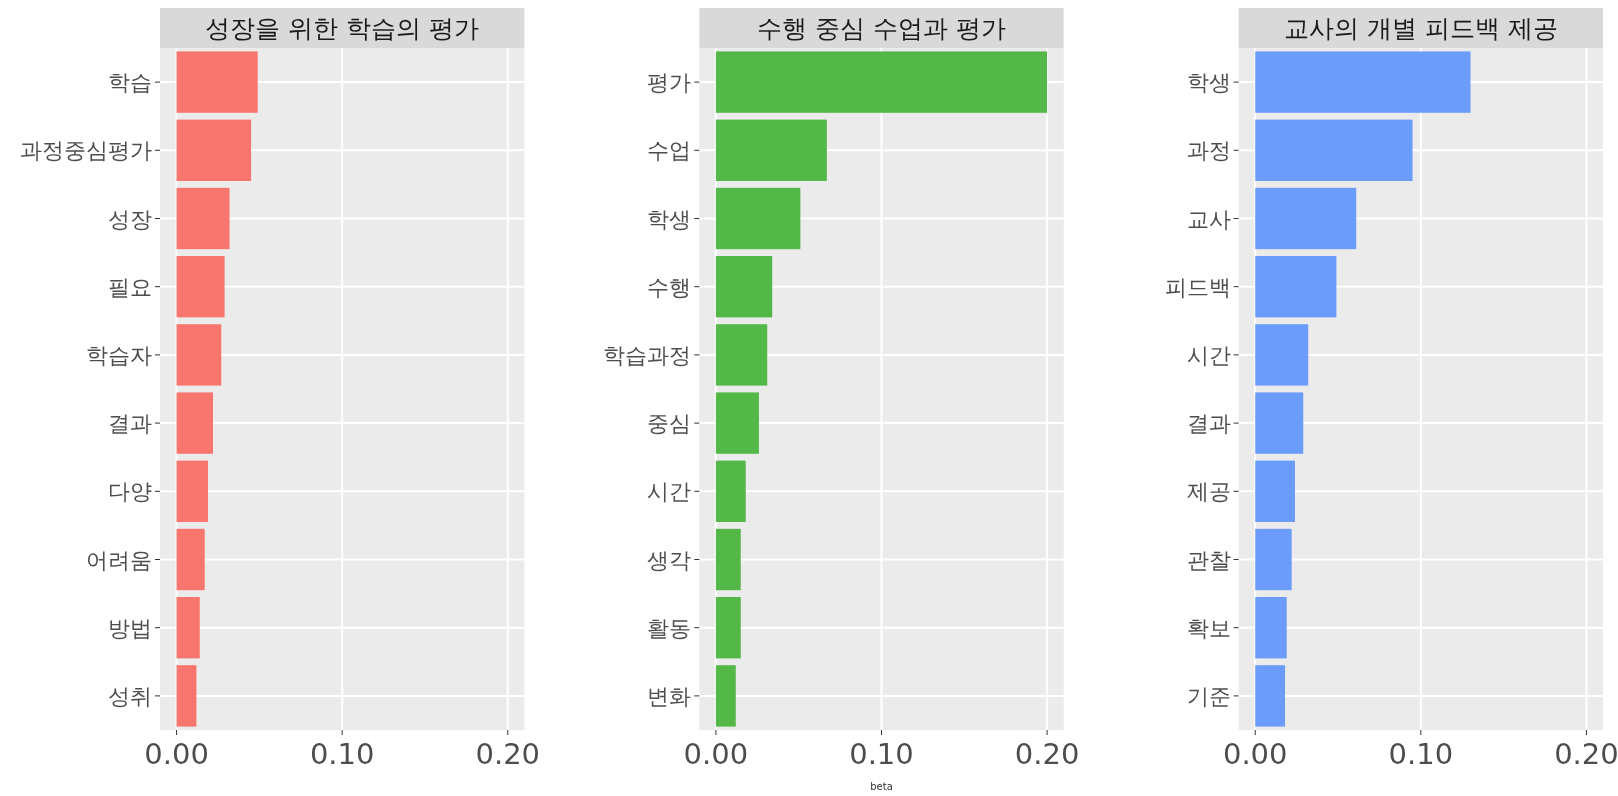 The height and width of the screenshot is (796, 1618). Describe the element at coordinates (881, 786) in the screenshot. I see `x-axis-title: beta` at that location.